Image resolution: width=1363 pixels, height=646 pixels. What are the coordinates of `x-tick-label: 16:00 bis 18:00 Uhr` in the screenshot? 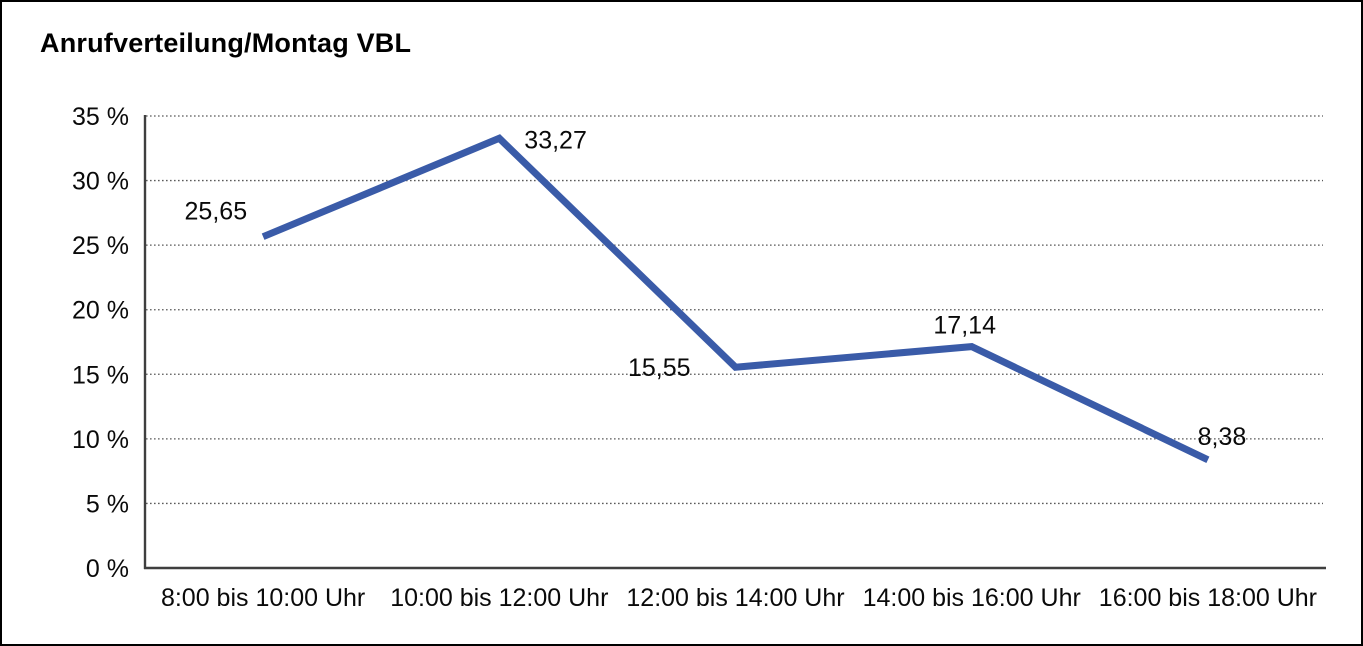 It's located at (1208, 598).